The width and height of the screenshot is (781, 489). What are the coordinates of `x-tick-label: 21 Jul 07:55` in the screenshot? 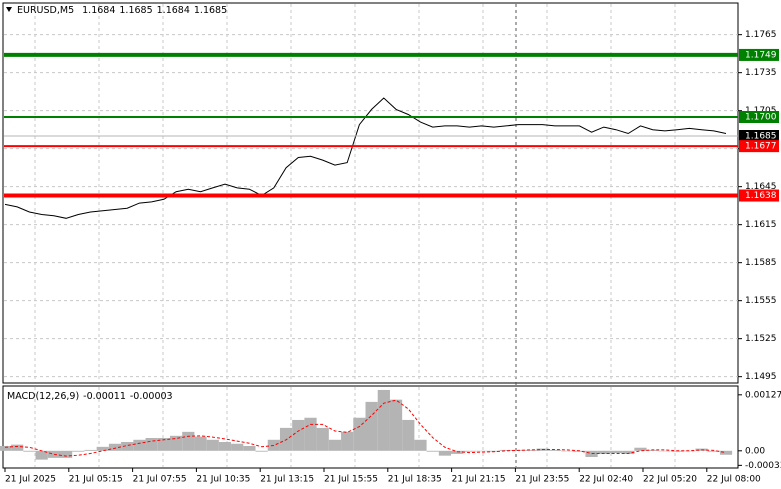 It's located at (160, 480).